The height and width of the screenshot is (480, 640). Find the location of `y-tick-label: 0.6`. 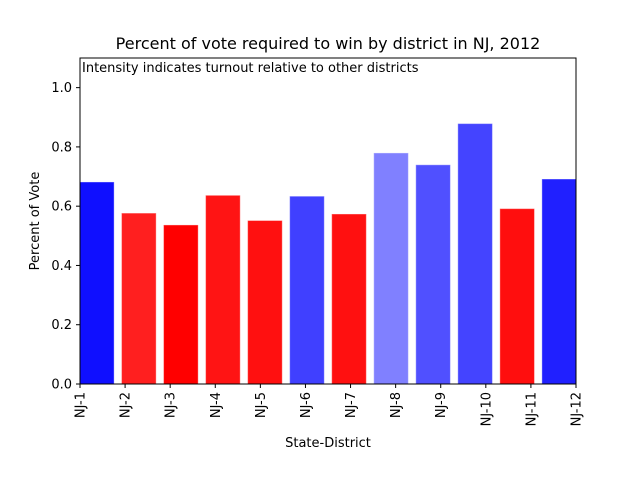

y-tick-label: 0.6 is located at coordinates (61, 207).